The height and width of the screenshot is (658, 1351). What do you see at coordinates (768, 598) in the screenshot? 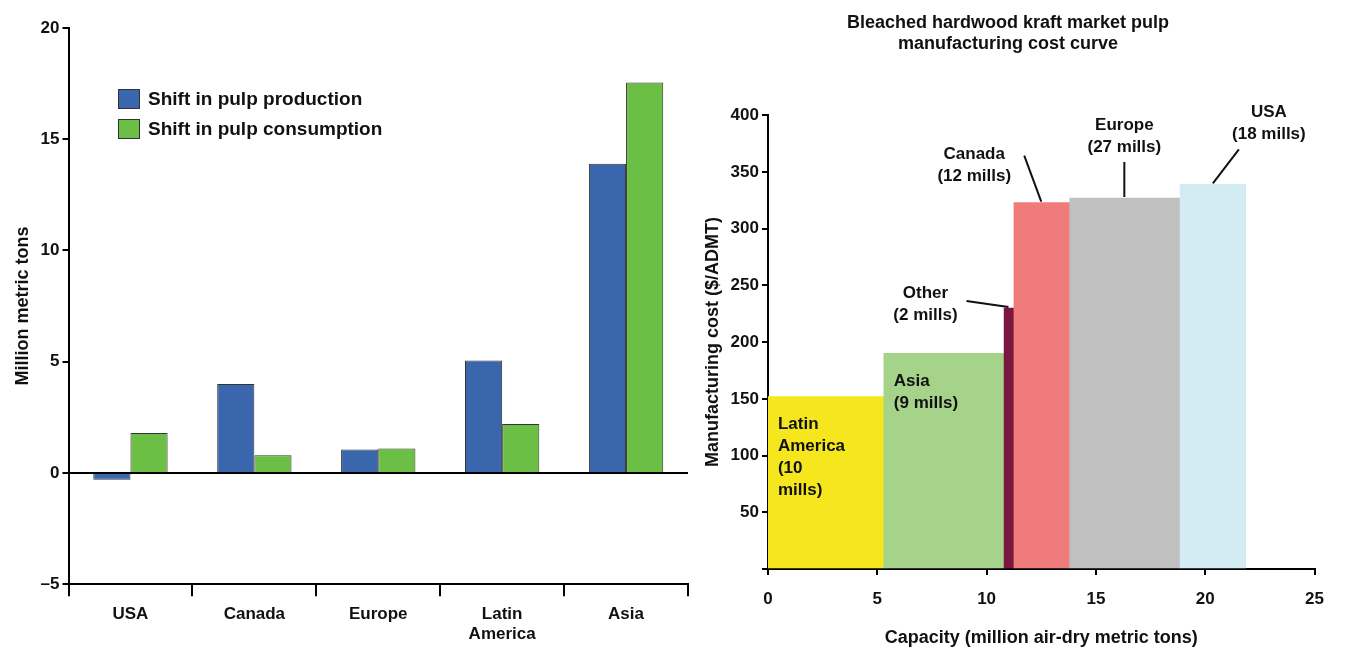
I see `x-tick-label: 0` at bounding box center [768, 598].